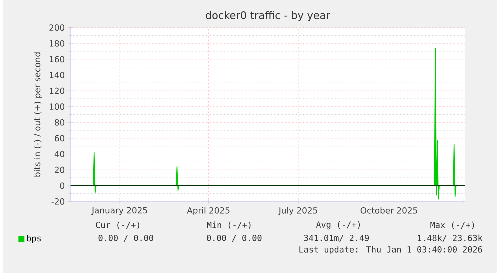 Image resolution: width=497 pixels, height=273 pixels. What do you see at coordinates (57, 91) in the screenshot?
I see `y-tick-label: 120` at bounding box center [57, 91].